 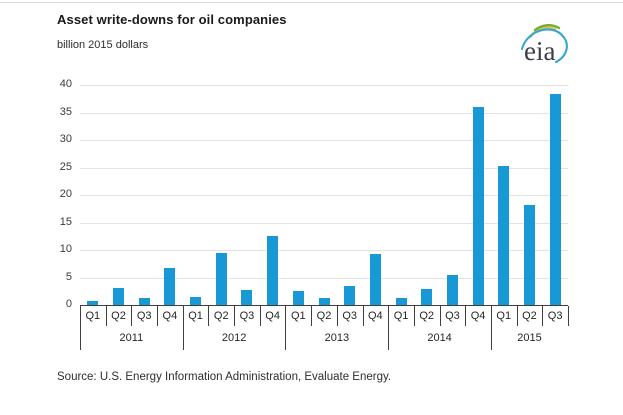 What do you see at coordinates (324, 301) in the screenshot?
I see `bar-2013-Q2` at bounding box center [324, 301].